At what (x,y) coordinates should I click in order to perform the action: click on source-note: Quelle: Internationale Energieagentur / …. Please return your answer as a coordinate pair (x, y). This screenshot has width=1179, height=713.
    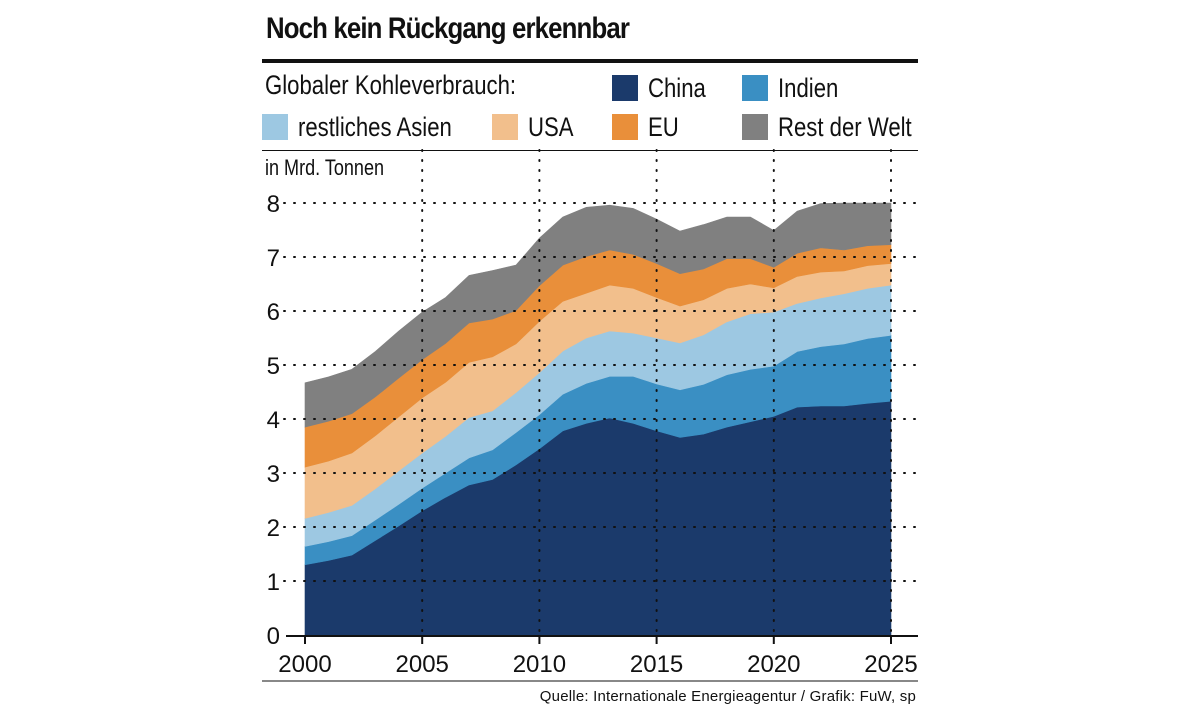
    Looking at the image, I should click on (727, 696).